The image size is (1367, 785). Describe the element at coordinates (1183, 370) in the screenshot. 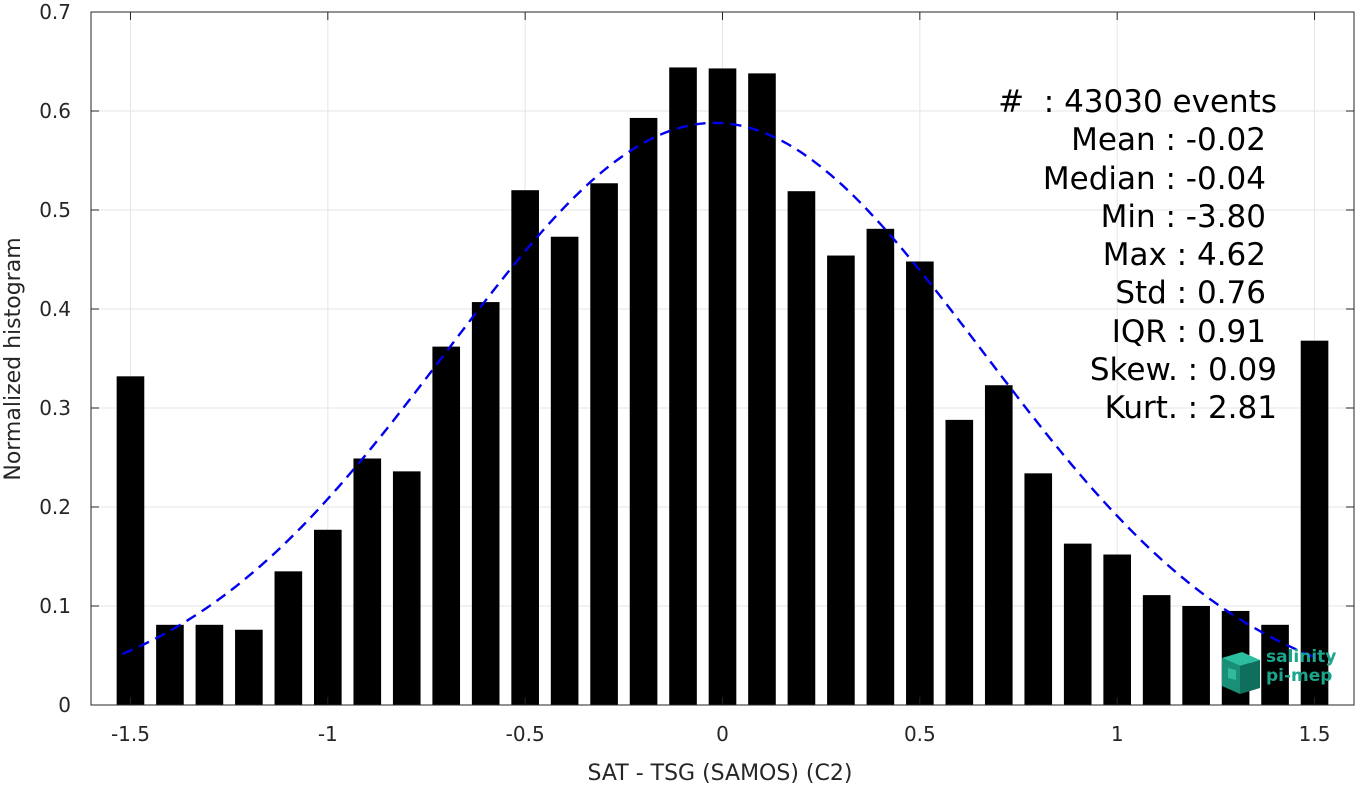

I see `stat-skew: Skew. : 0.09` at that location.